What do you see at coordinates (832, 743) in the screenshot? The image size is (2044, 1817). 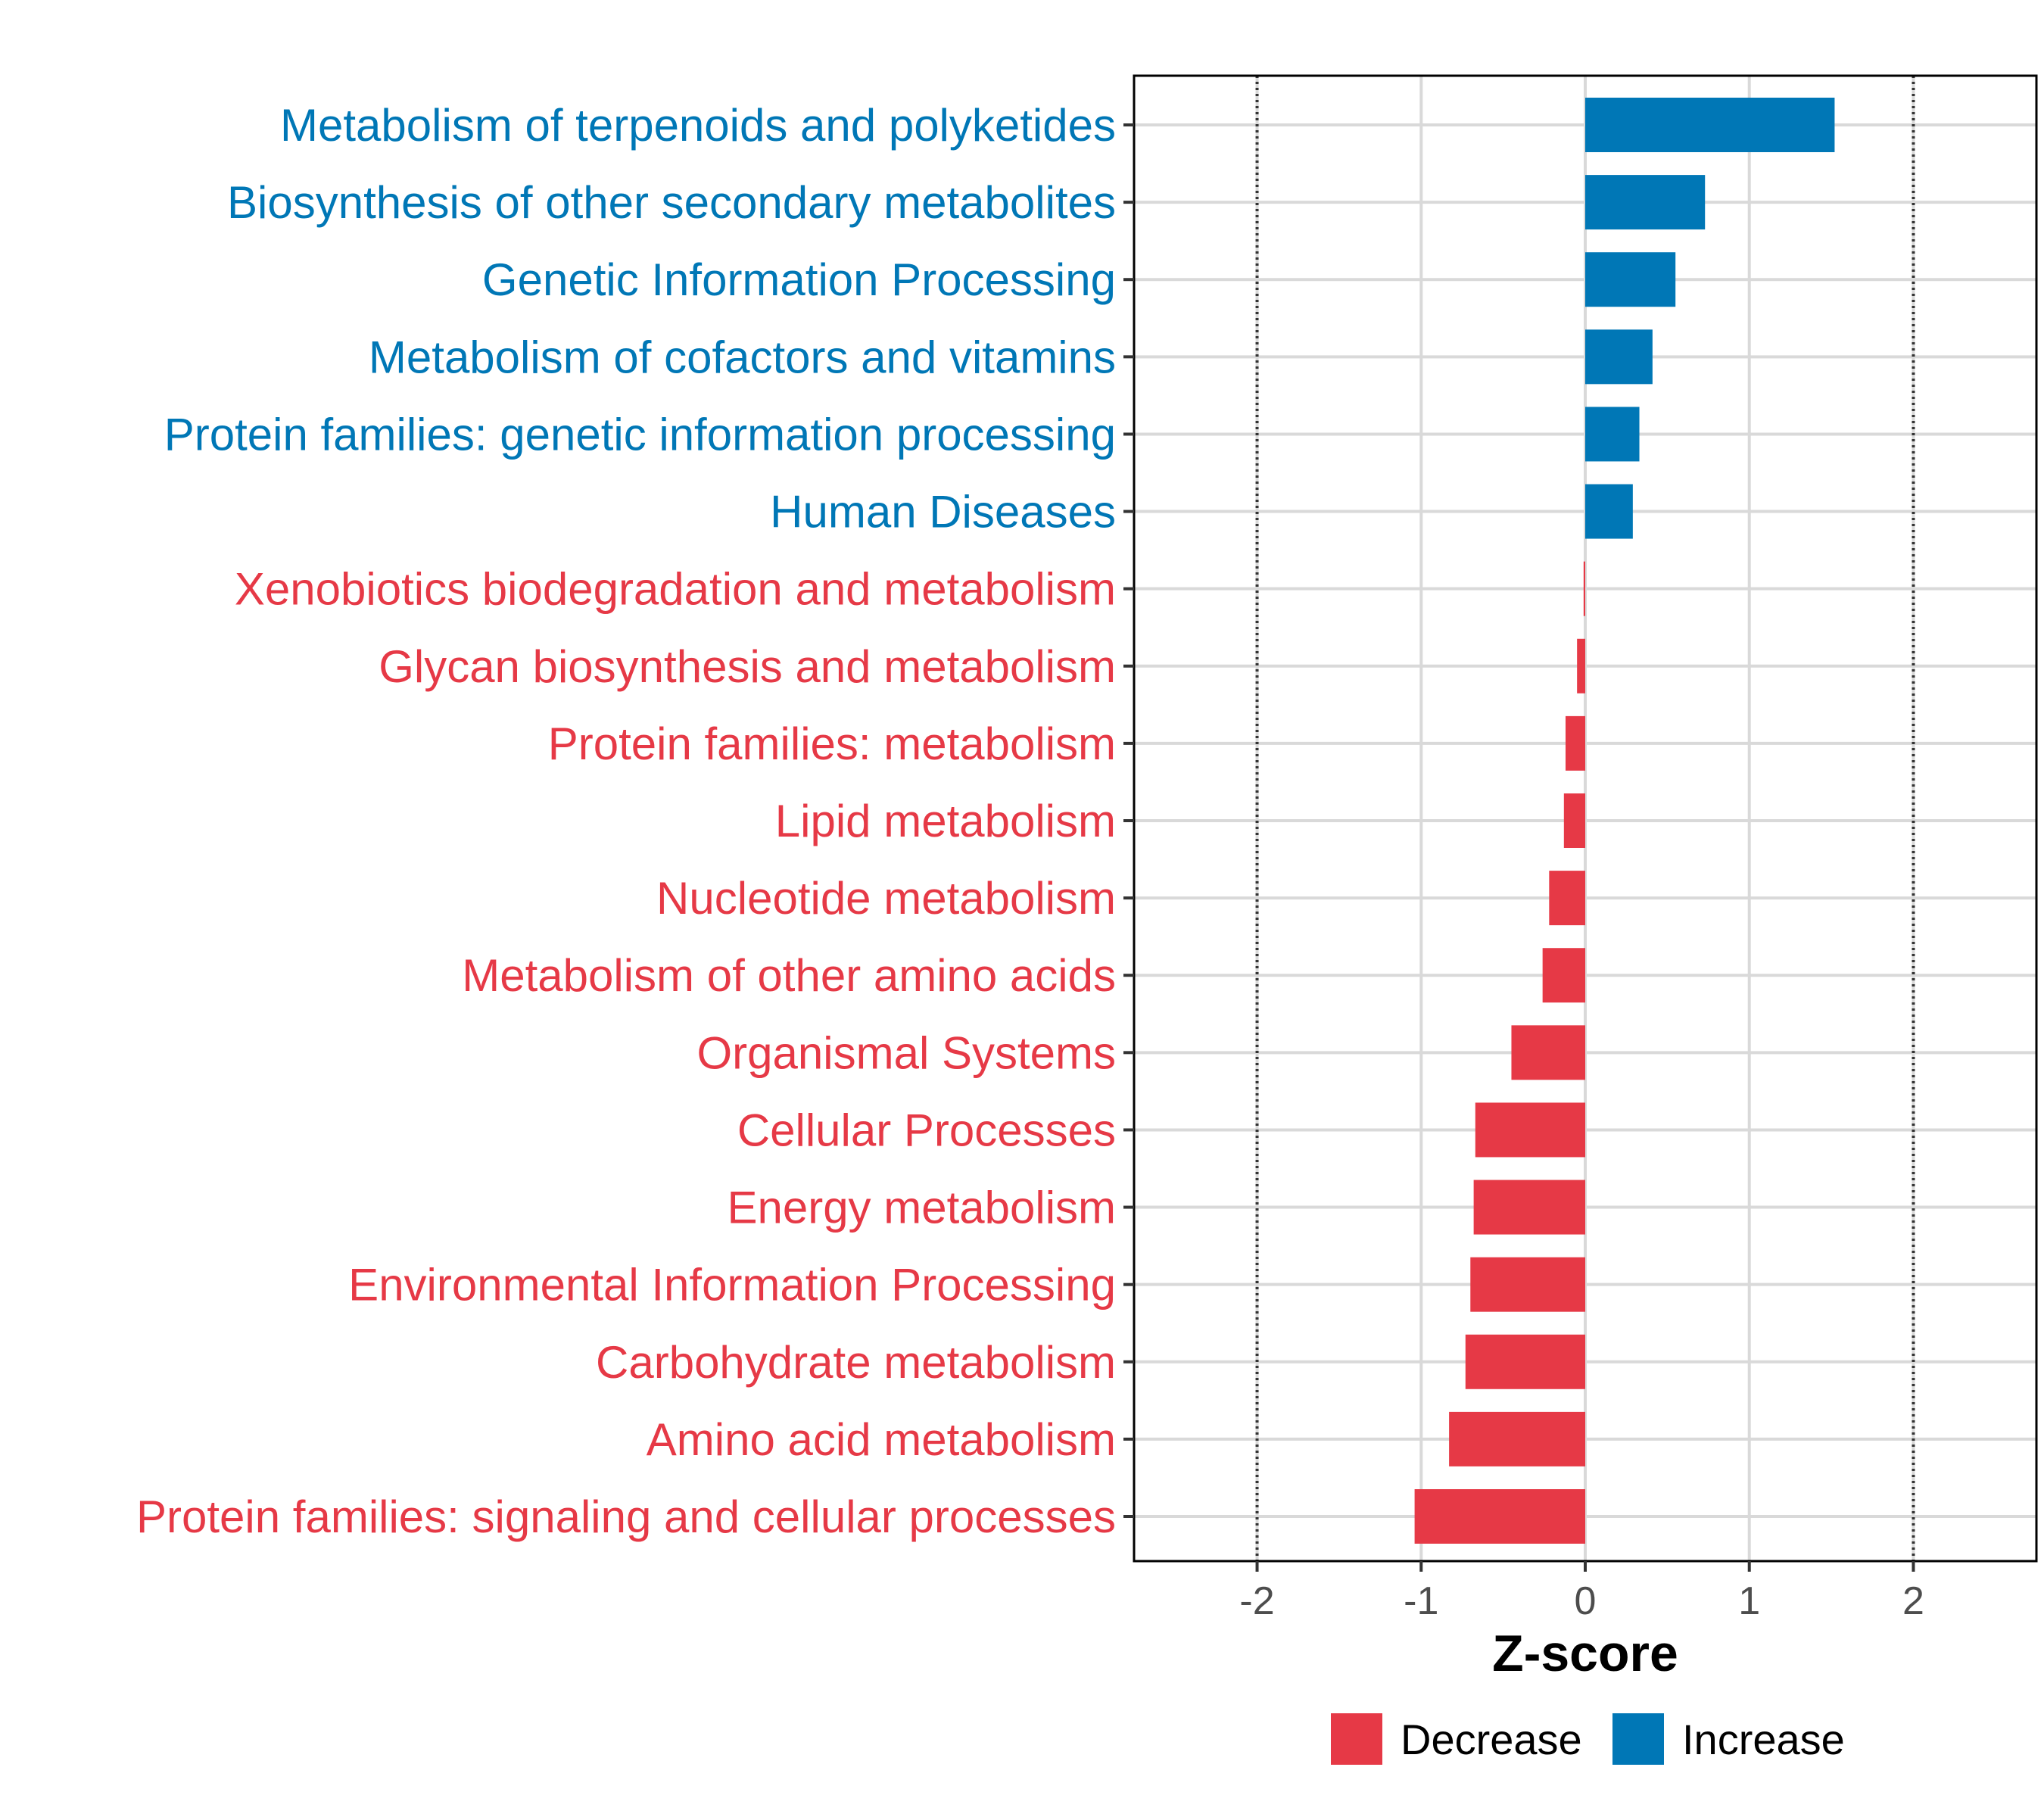 I see `y-tick-label: Protein families: metabolism` at bounding box center [832, 743].